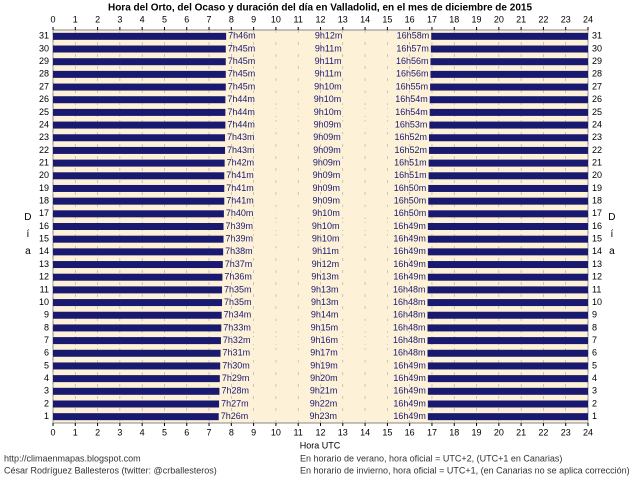 Image resolution: width=640 pixels, height=479 pixels. I want to click on sunset-label: 16h56m, so click(412, 61).